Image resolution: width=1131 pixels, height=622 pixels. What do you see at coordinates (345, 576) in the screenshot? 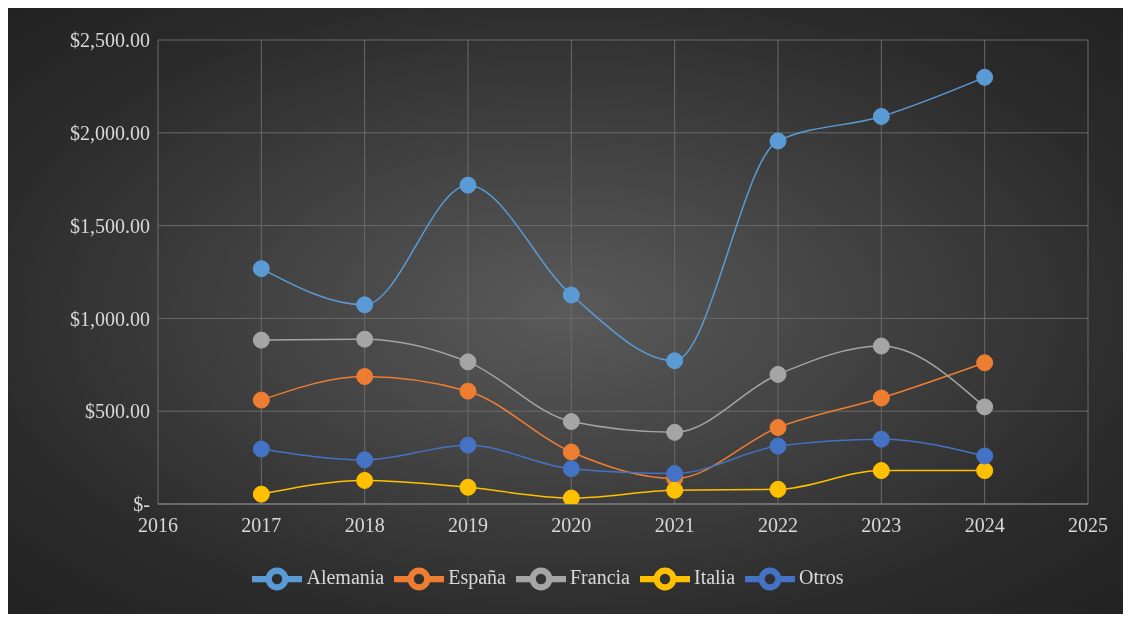
I see `legend-label: Alemania` at bounding box center [345, 576].